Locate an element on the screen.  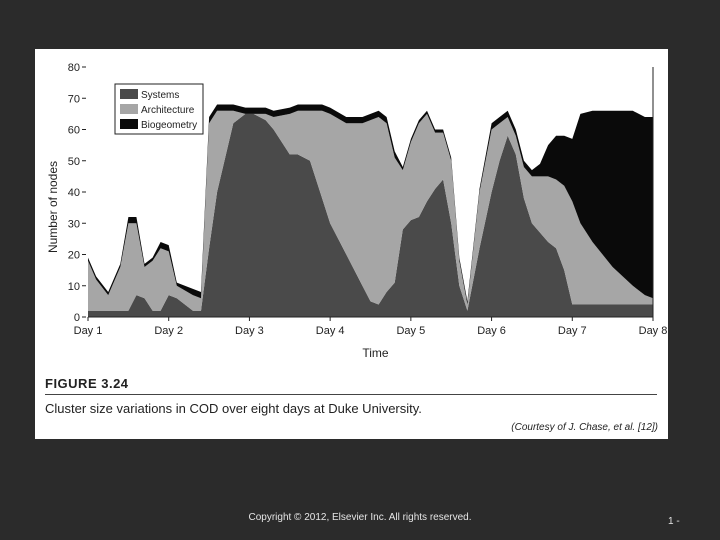
y-tick-label: 10 is located at coordinates (74, 287).